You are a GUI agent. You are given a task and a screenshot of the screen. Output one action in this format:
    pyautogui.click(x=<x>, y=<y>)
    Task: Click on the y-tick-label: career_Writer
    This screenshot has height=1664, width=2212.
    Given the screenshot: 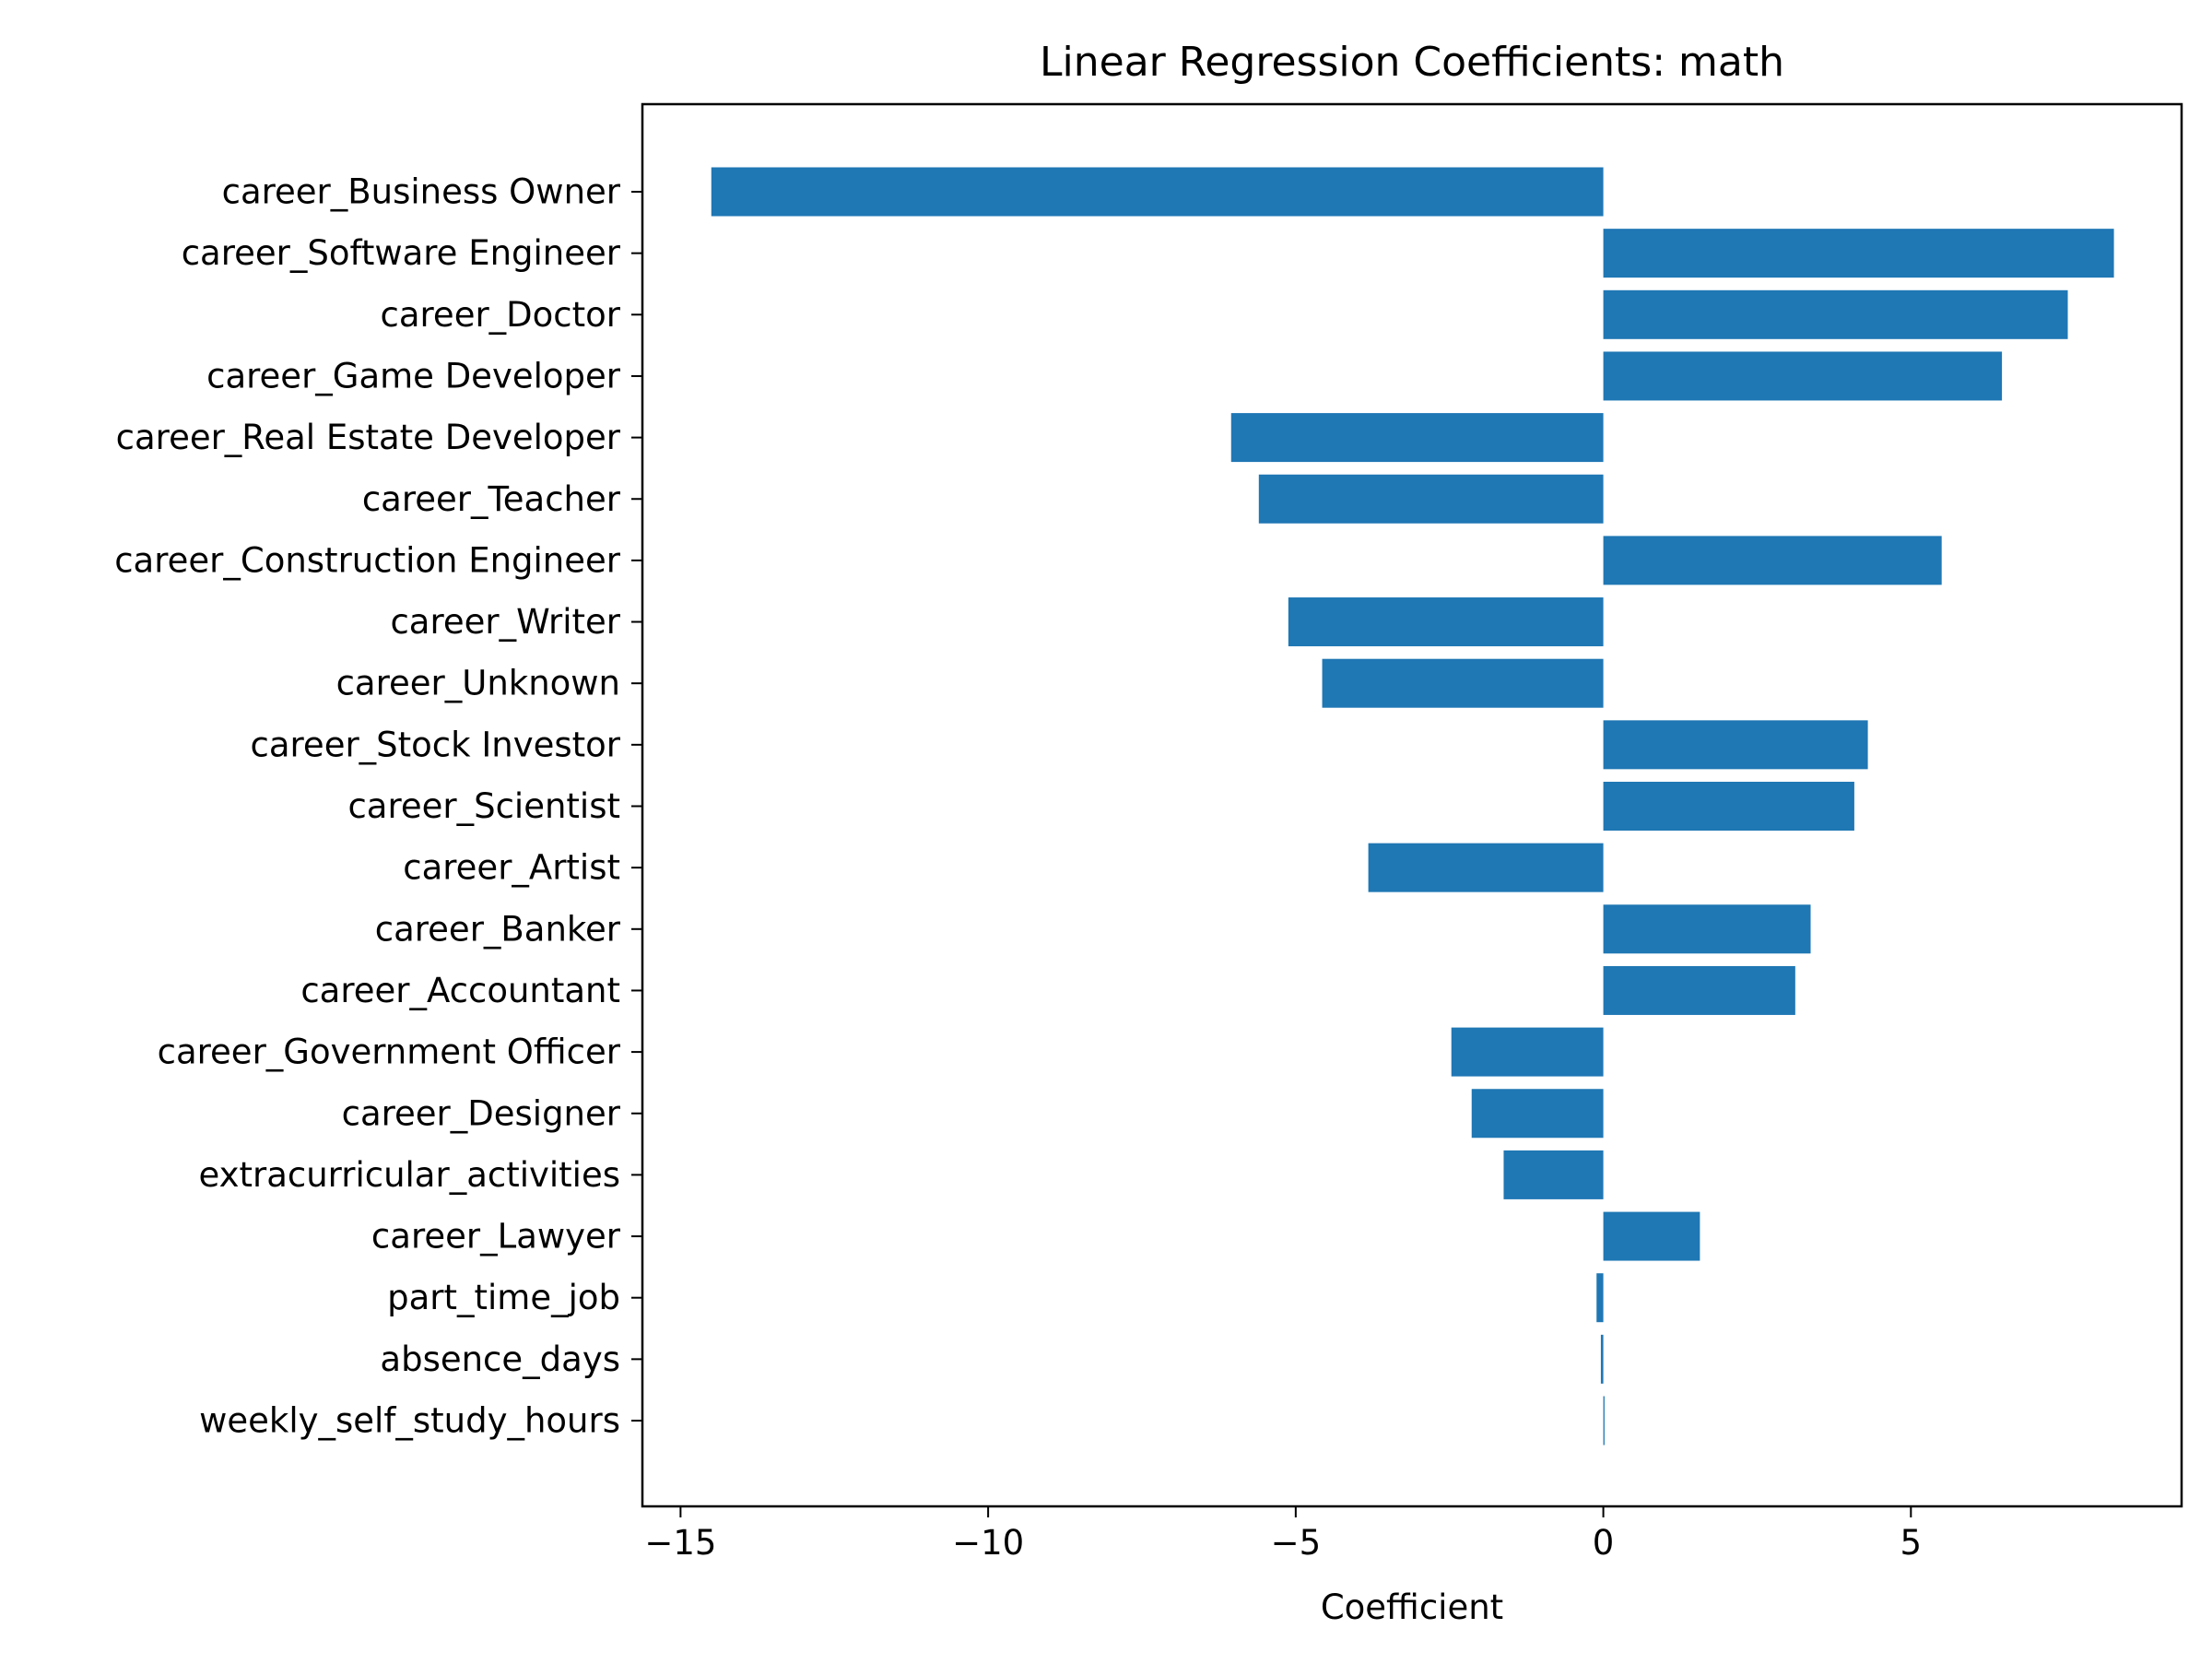 What is the action you would take?
    pyautogui.click(x=505, y=622)
    